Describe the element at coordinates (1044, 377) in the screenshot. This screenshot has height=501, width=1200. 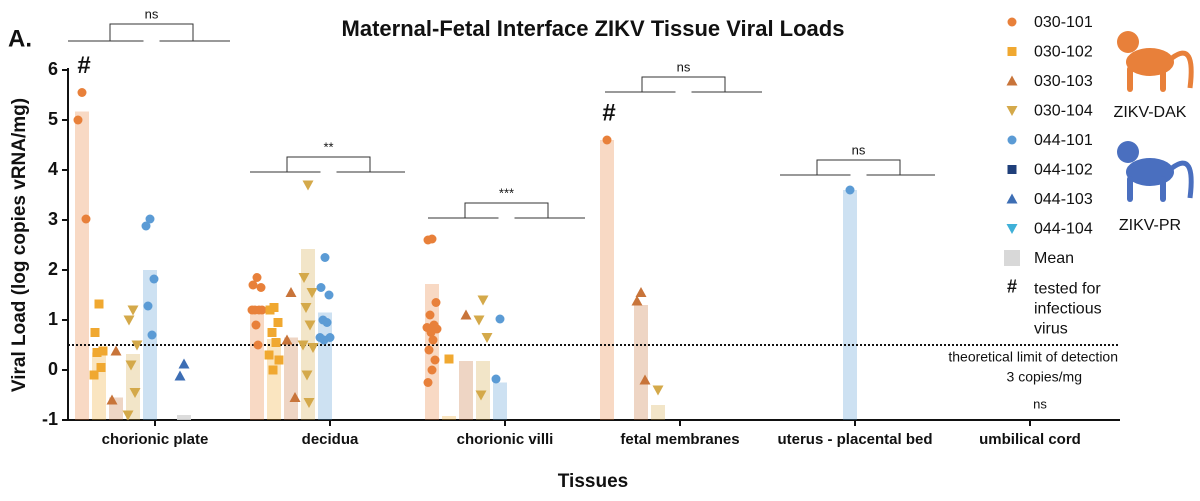
I see `detection-limit-label: 3 copies/mg` at that location.